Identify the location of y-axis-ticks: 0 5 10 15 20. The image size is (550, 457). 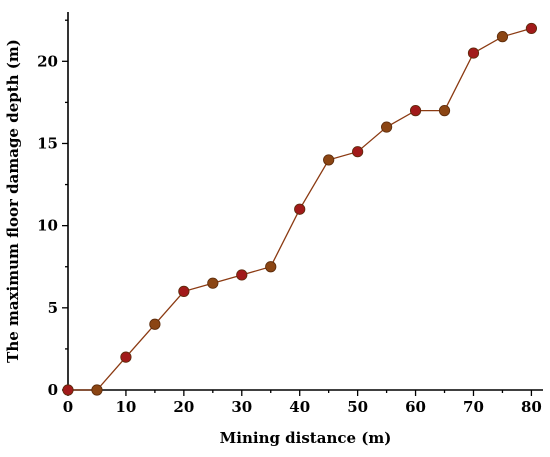
(52, 209).